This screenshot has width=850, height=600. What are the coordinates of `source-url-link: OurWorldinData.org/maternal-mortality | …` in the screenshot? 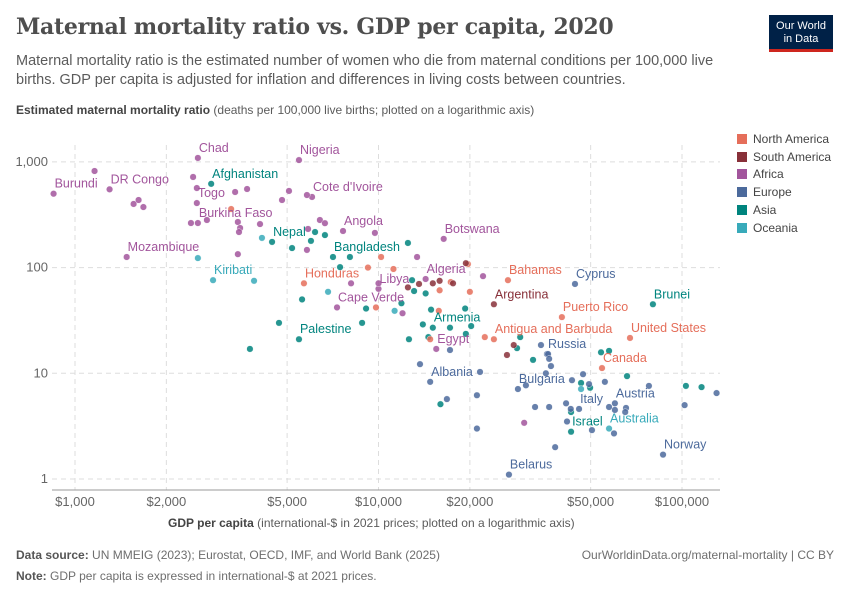 It's located at (707, 555).